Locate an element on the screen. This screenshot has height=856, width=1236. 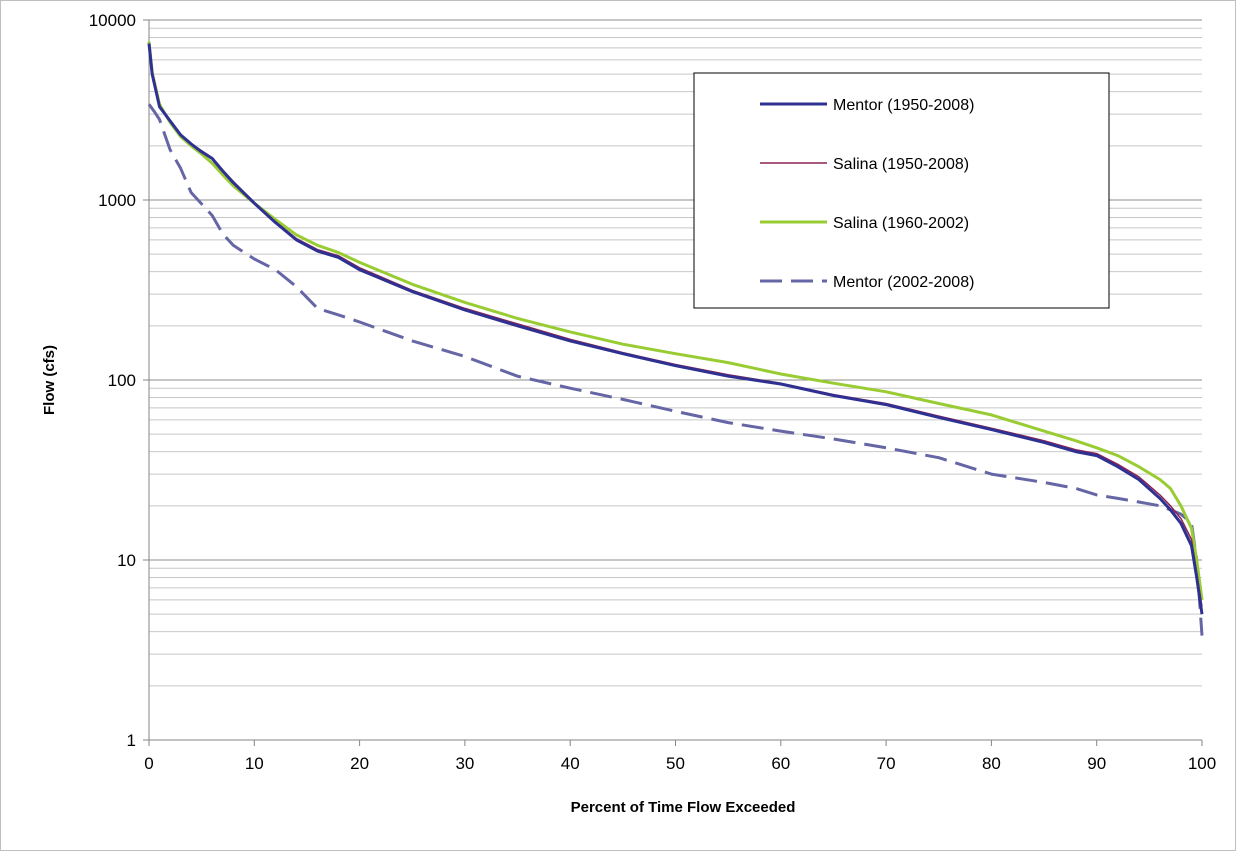
legend-label: Salina (1950-2008) is located at coordinates (901, 164).